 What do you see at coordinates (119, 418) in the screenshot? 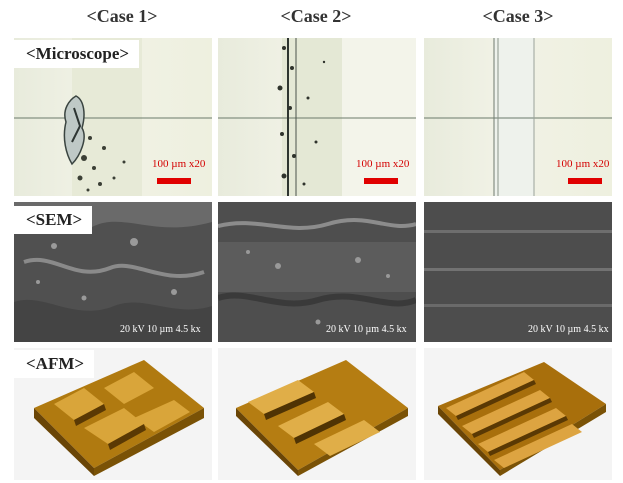
I see `afm-case-1-image` at bounding box center [119, 418].